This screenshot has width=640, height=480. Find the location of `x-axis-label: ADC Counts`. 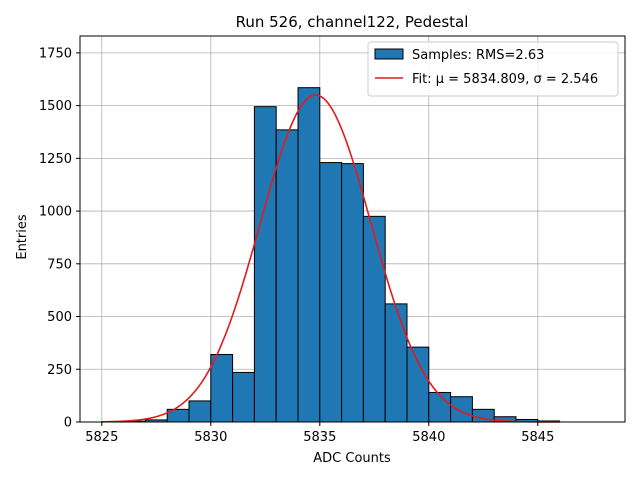

x-axis-label: ADC Counts is located at coordinates (352, 458).